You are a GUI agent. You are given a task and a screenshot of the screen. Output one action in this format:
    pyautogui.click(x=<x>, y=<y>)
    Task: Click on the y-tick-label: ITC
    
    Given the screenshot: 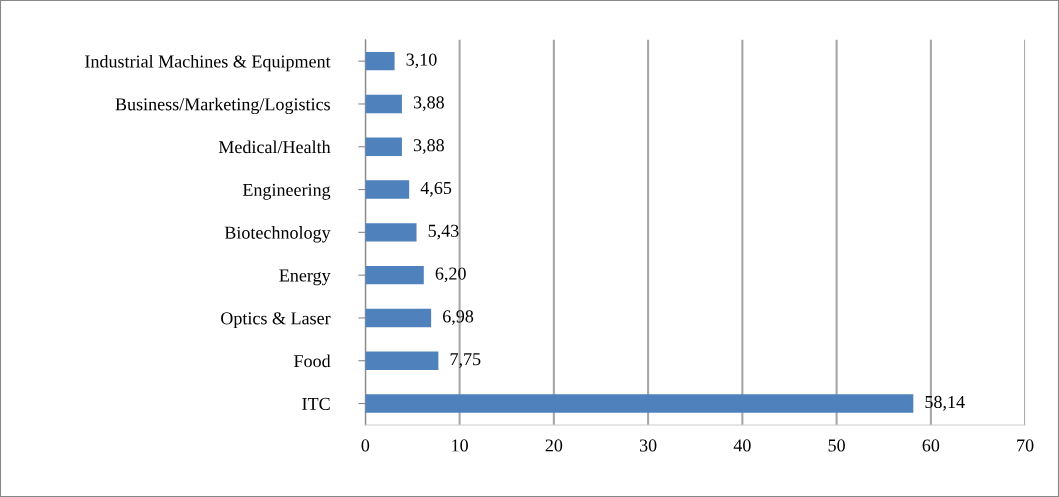 What is the action you would take?
    pyautogui.click(x=316, y=403)
    